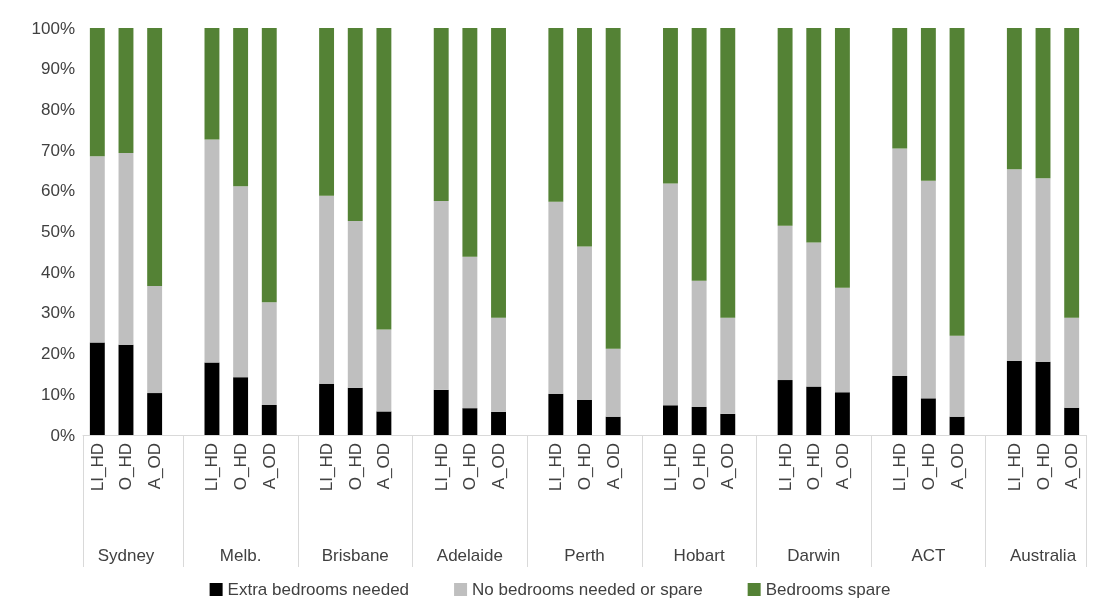  Describe the element at coordinates (57, 150) in the screenshot. I see `y-tick-label: 70%` at that location.